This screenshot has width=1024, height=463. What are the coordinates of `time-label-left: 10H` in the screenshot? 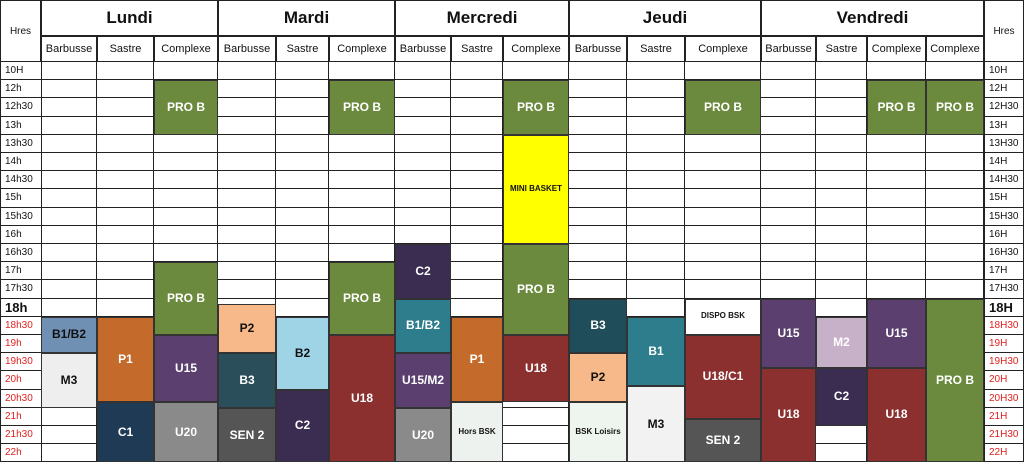 It's located at (20, 71).